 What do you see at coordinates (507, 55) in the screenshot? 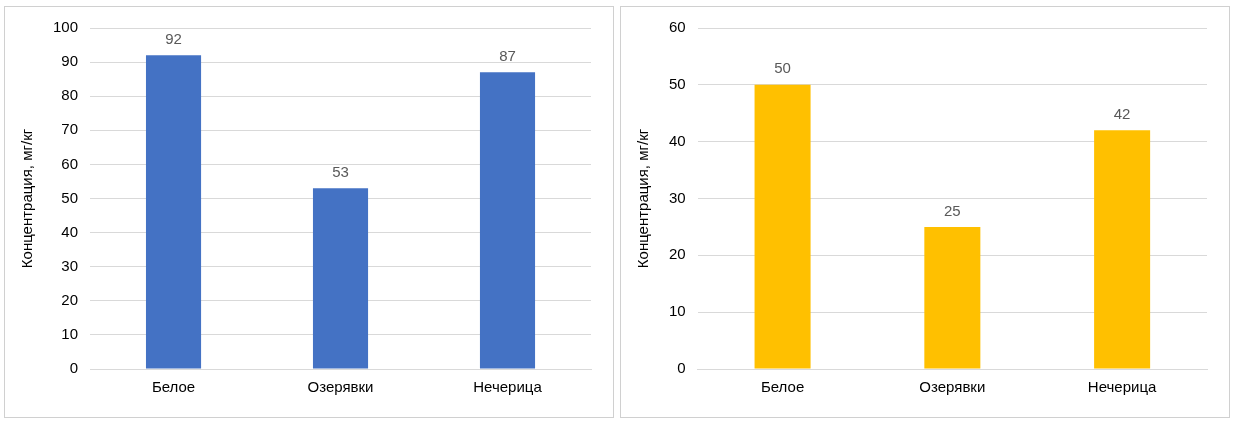
I see `data-label: 87` at bounding box center [507, 55].